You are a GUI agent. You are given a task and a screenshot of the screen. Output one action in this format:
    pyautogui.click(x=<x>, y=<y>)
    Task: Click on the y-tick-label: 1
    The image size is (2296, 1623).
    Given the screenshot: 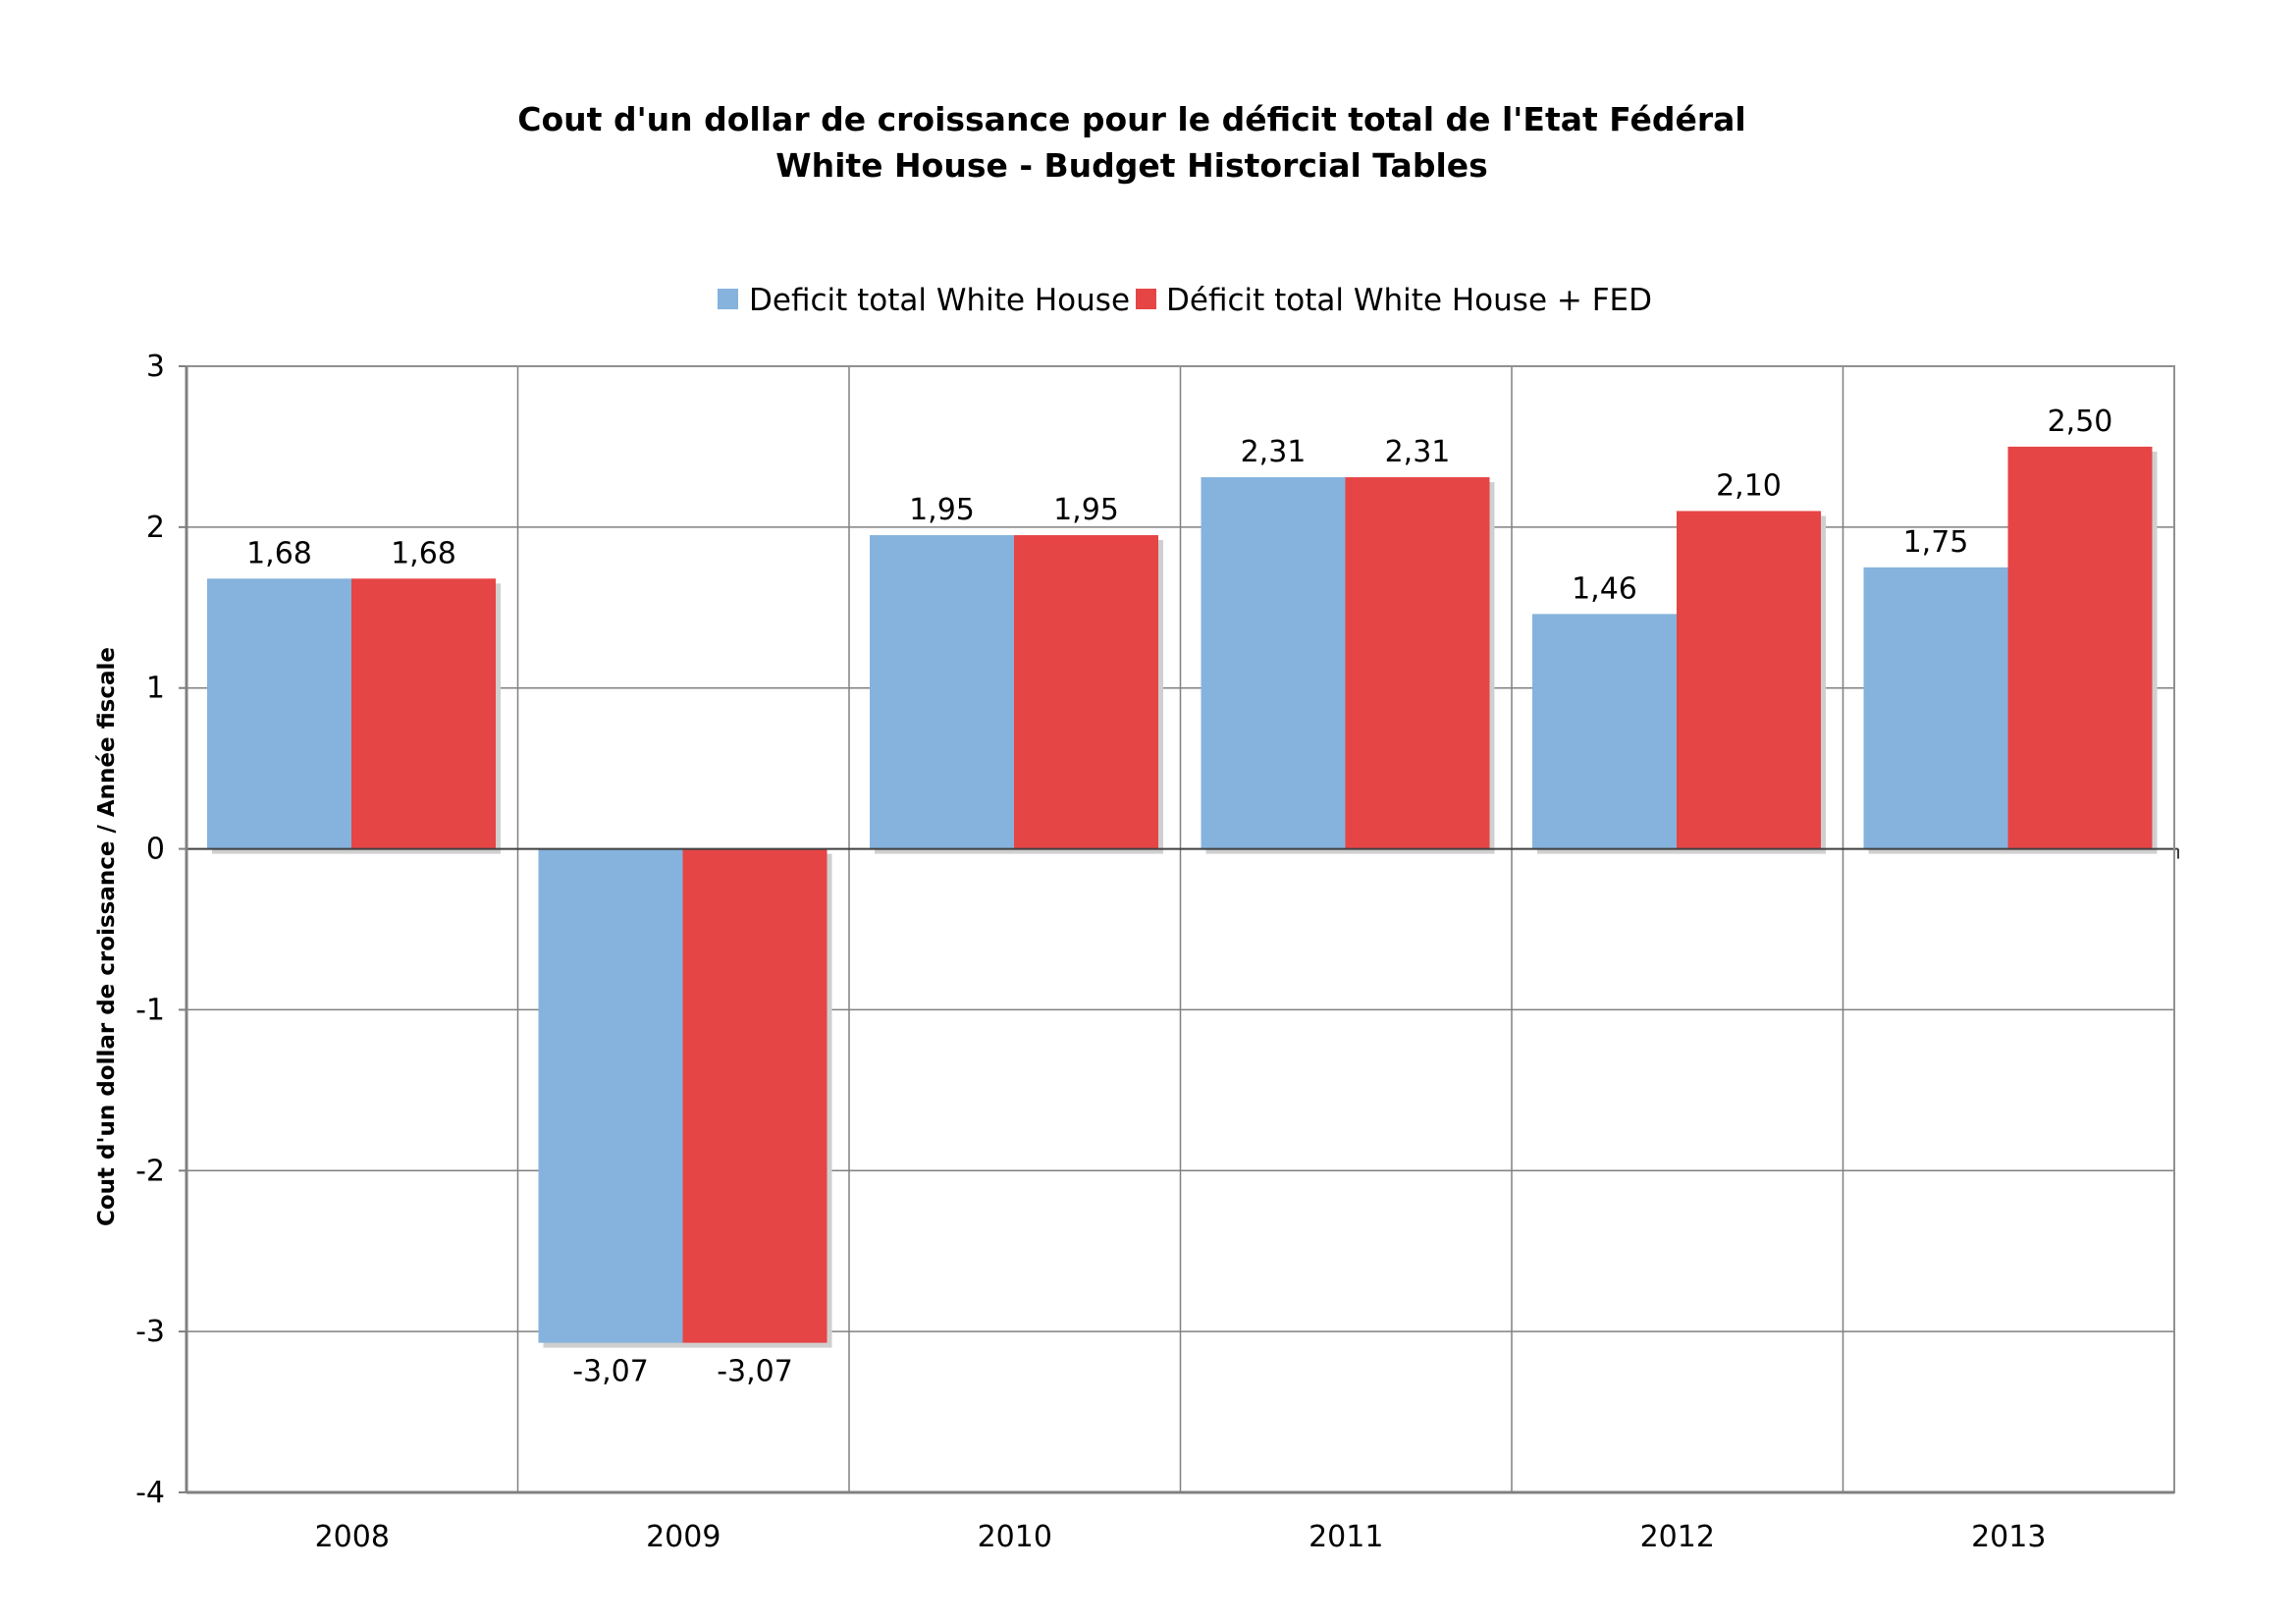 What is the action you would take?
    pyautogui.click(x=155, y=689)
    